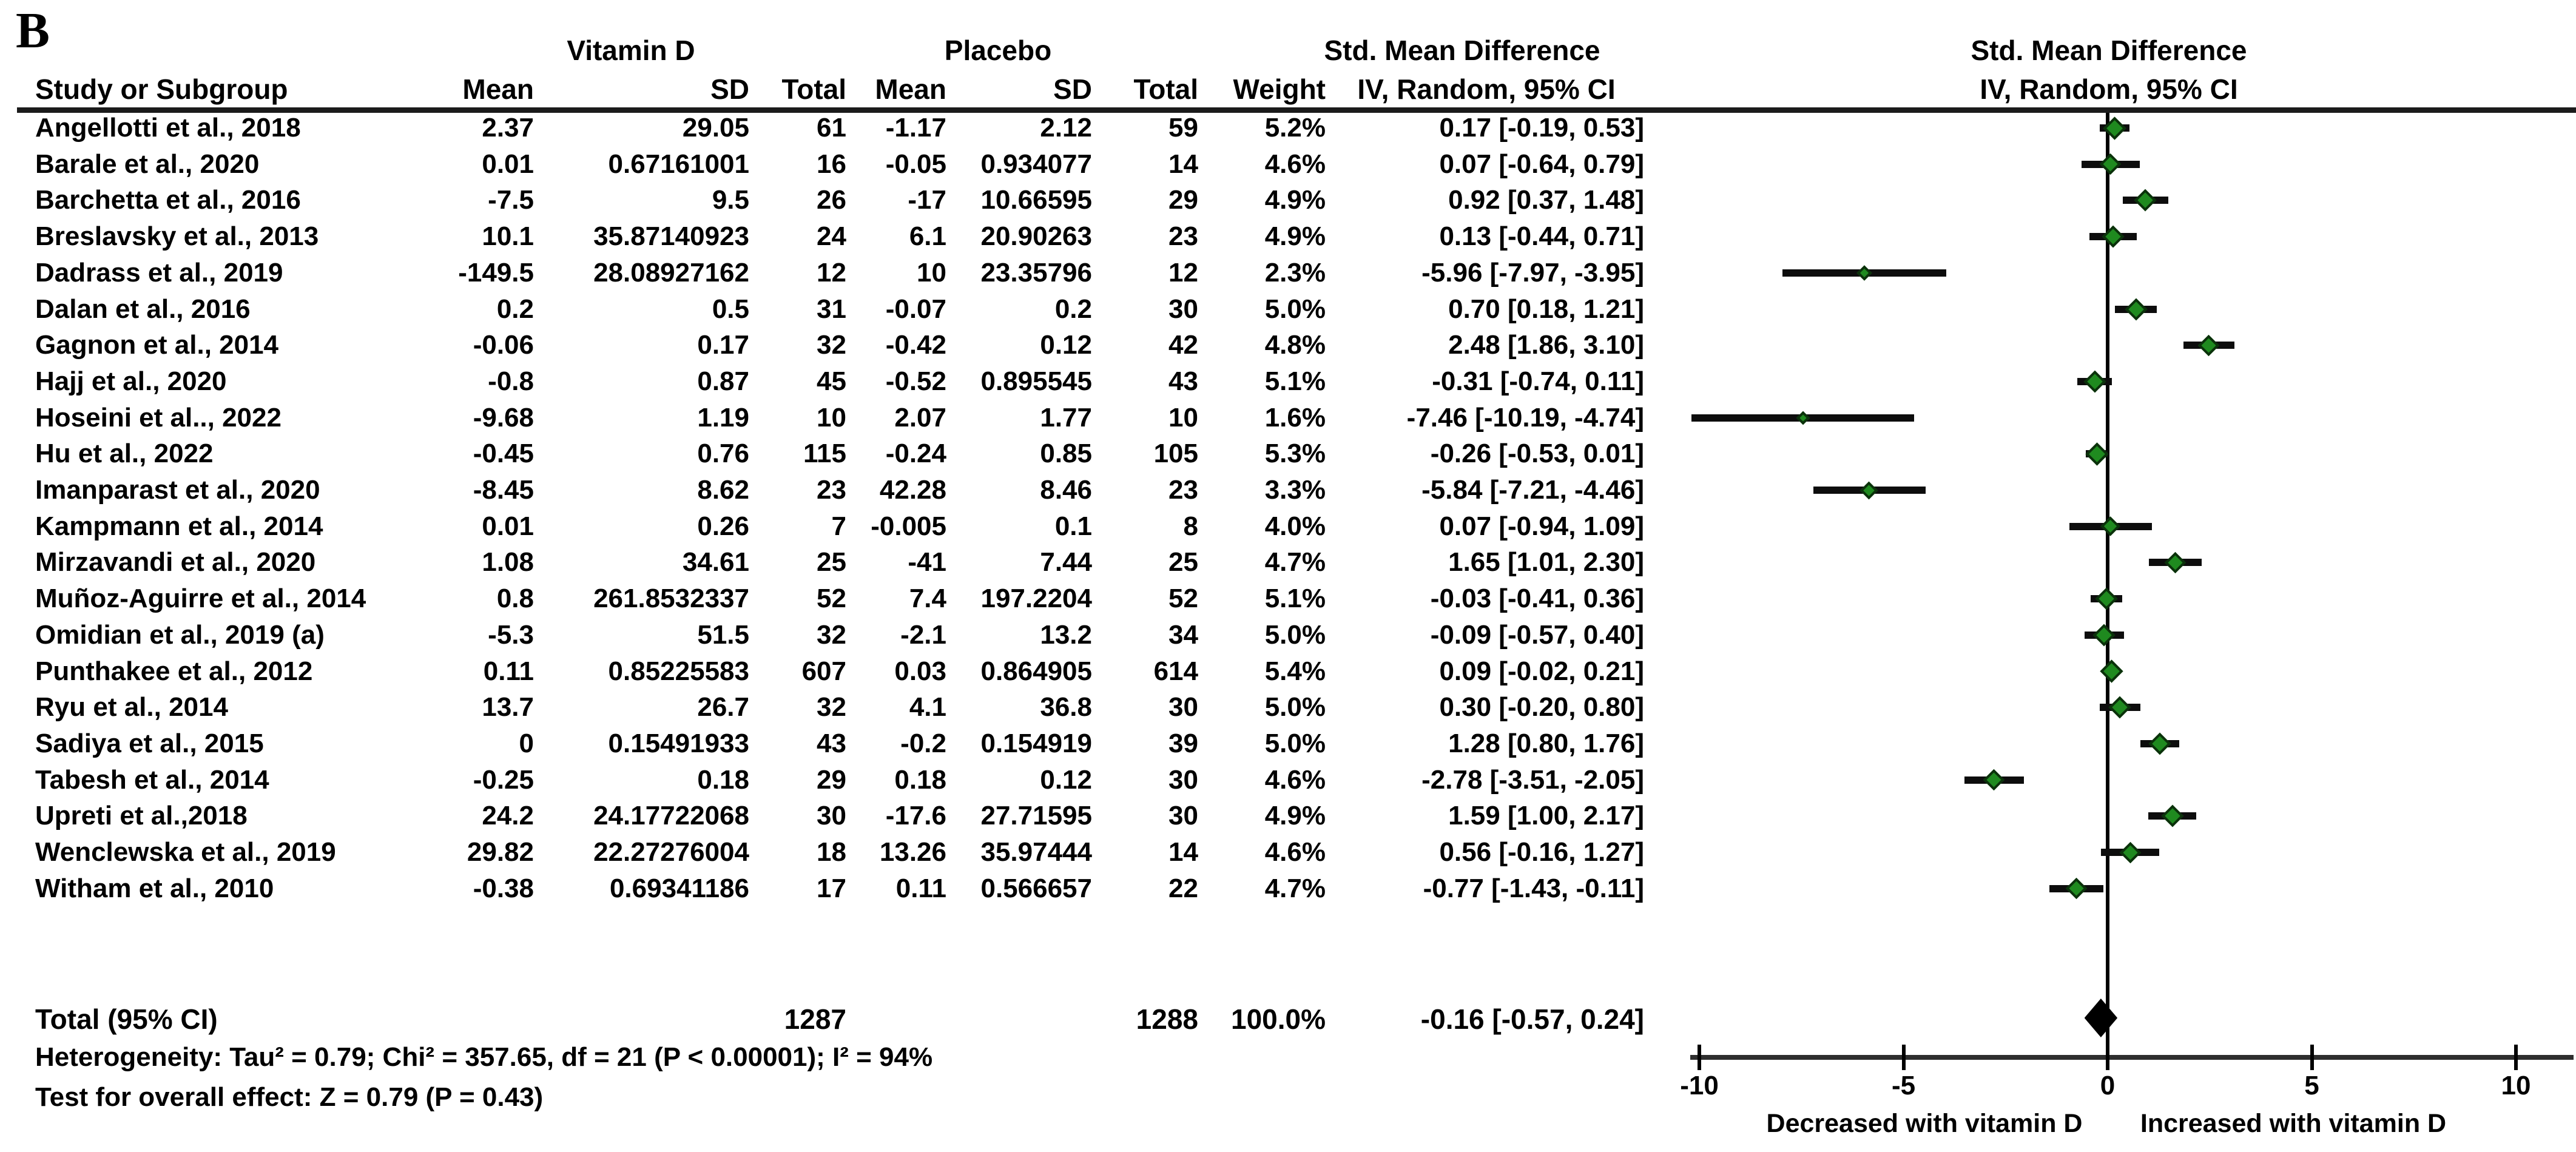 This screenshot has width=2576, height=1152. I want to click on vd-mean-cell: 2.37, so click(508, 128).